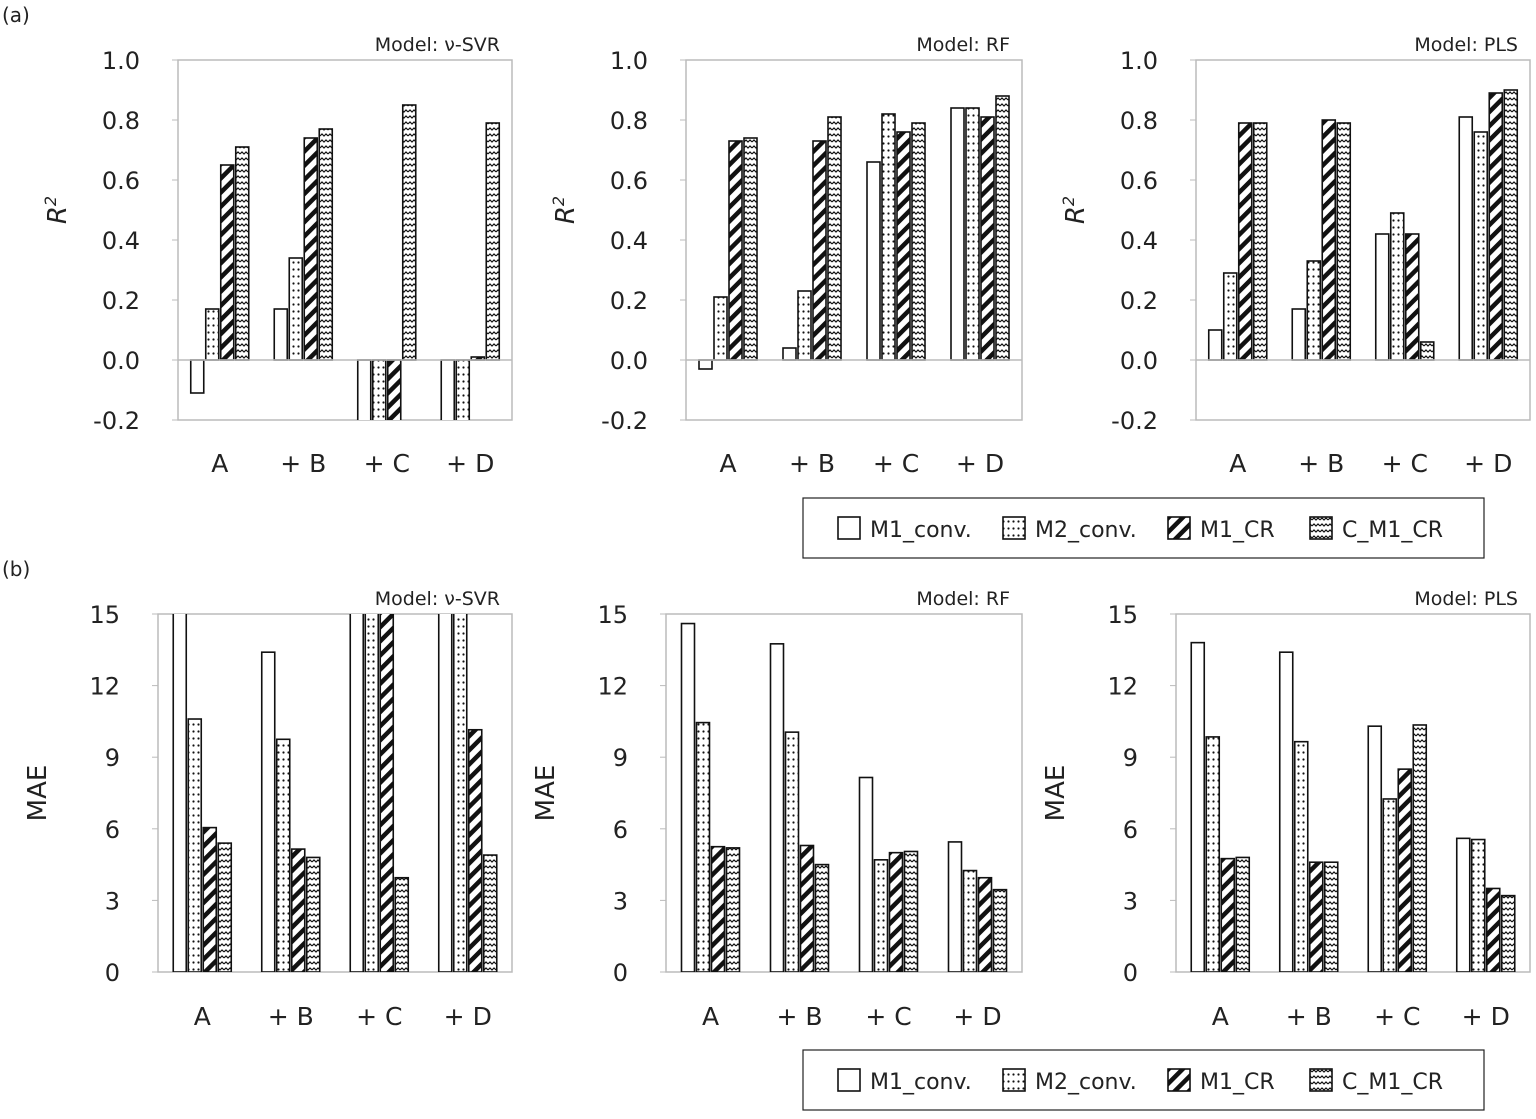 The height and width of the screenshot is (1119, 1536). What do you see at coordinates (1130, 901) in the screenshot?
I see `y-tick-label: 3` at bounding box center [1130, 901].